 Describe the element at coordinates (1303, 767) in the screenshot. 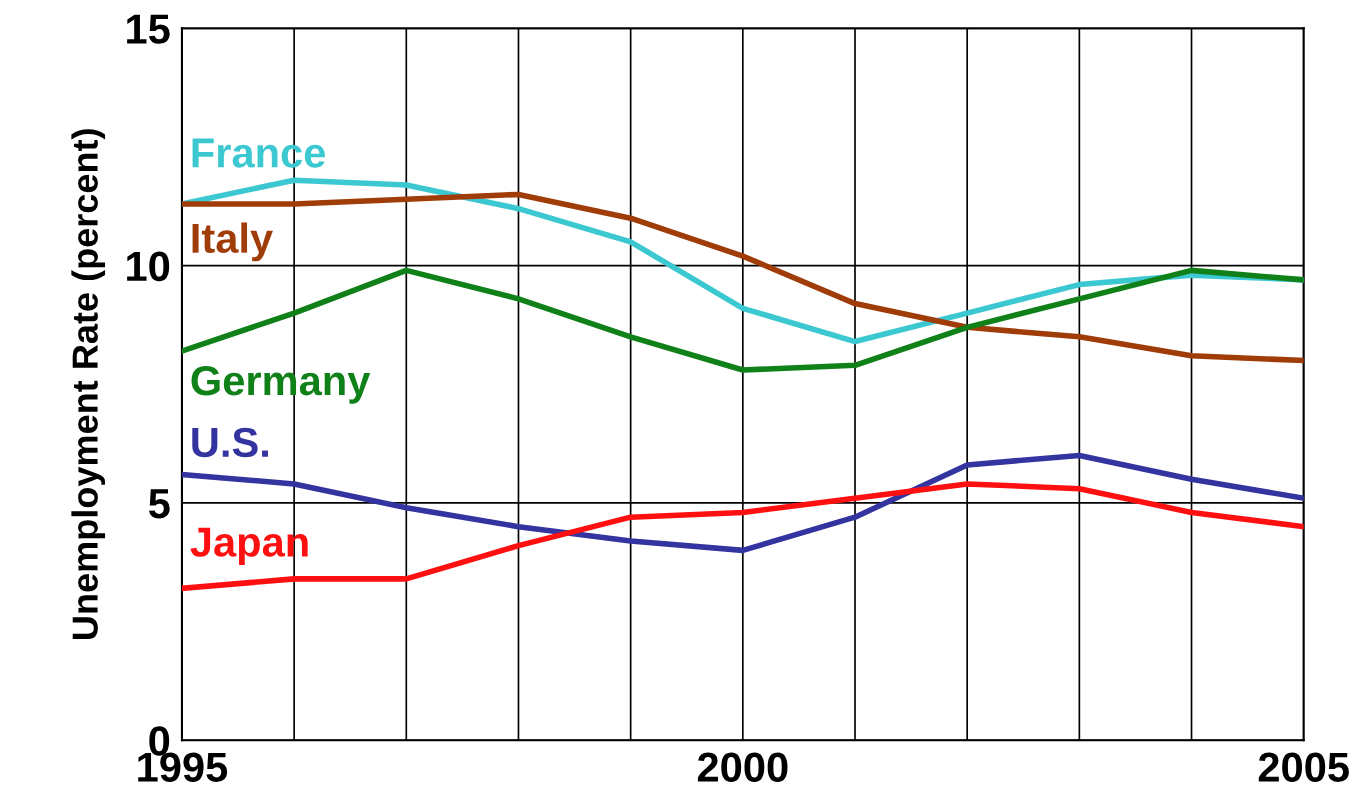

I see `x-tick-label: 2005` at that location.